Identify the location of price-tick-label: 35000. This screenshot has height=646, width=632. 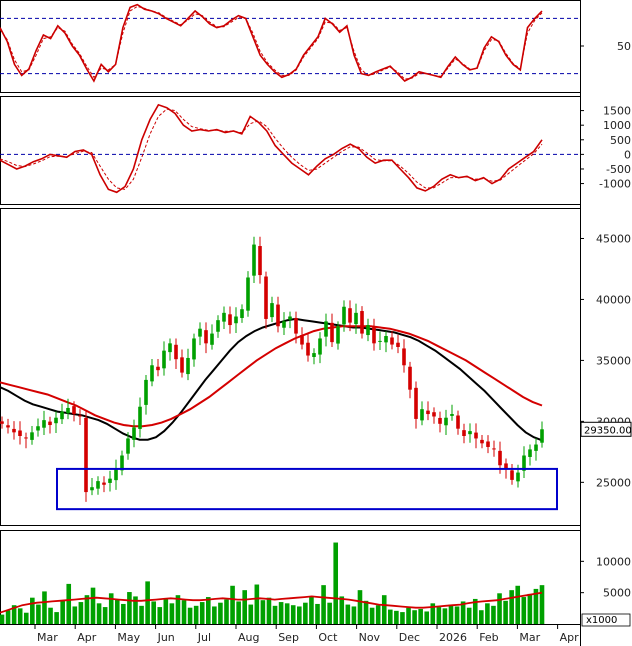
(613, 360).